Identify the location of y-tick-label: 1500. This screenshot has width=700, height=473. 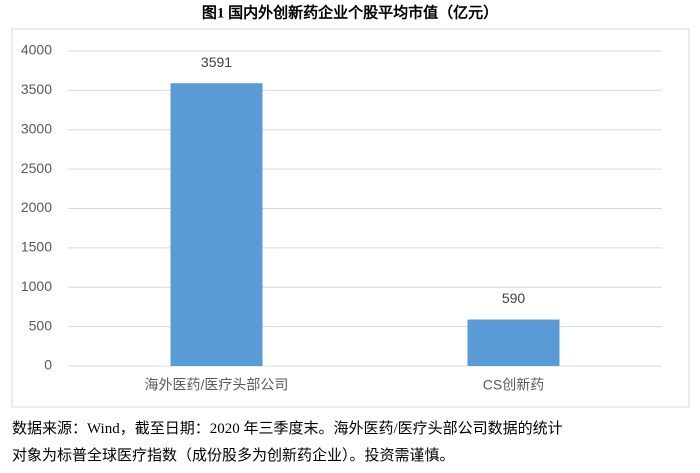
(36, 247).